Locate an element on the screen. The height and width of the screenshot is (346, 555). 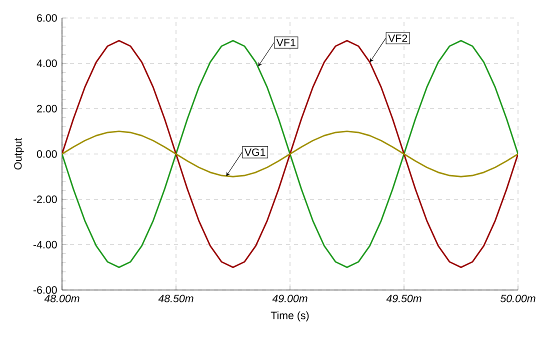
x-tick-label: 49.50m is located at coordinates (404, 298).